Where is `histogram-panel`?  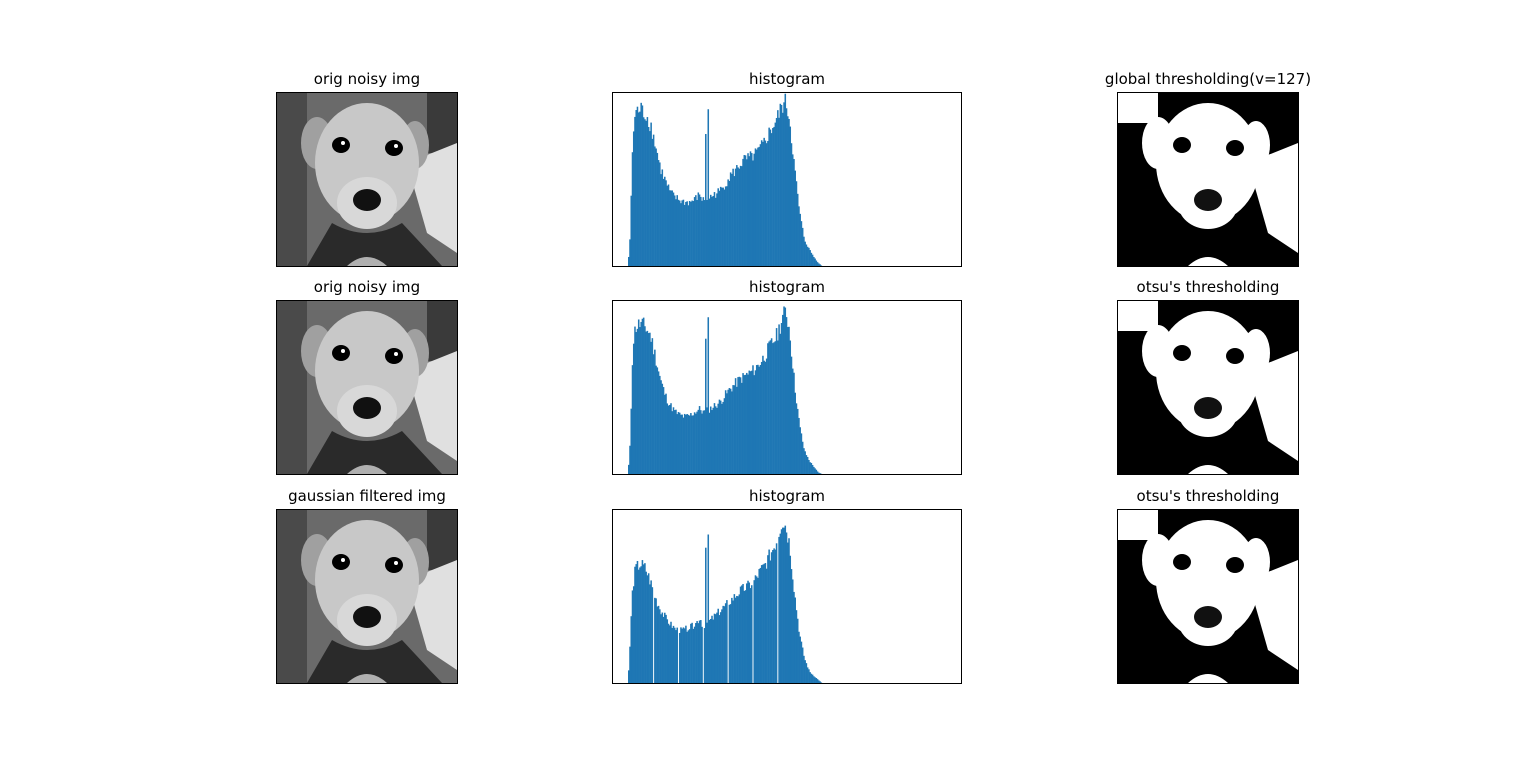 histogram-panel is located at coordinates (787, 596).